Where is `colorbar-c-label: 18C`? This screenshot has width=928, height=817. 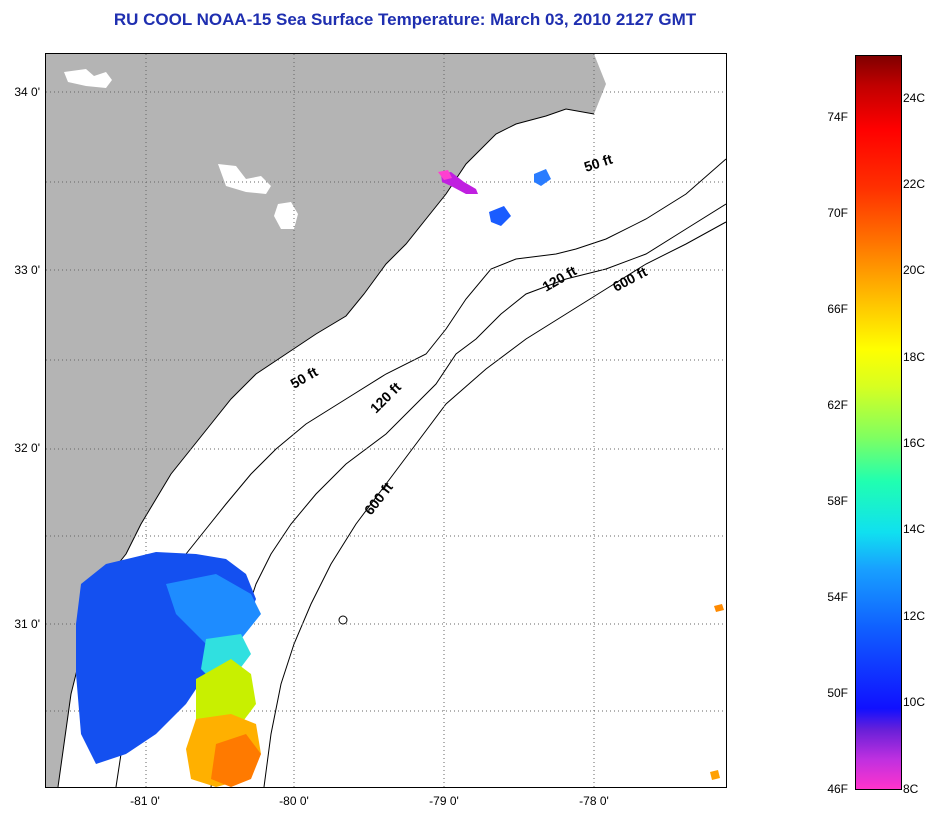
colorbar-c-label: 18C is located at coordinates (914, 357).